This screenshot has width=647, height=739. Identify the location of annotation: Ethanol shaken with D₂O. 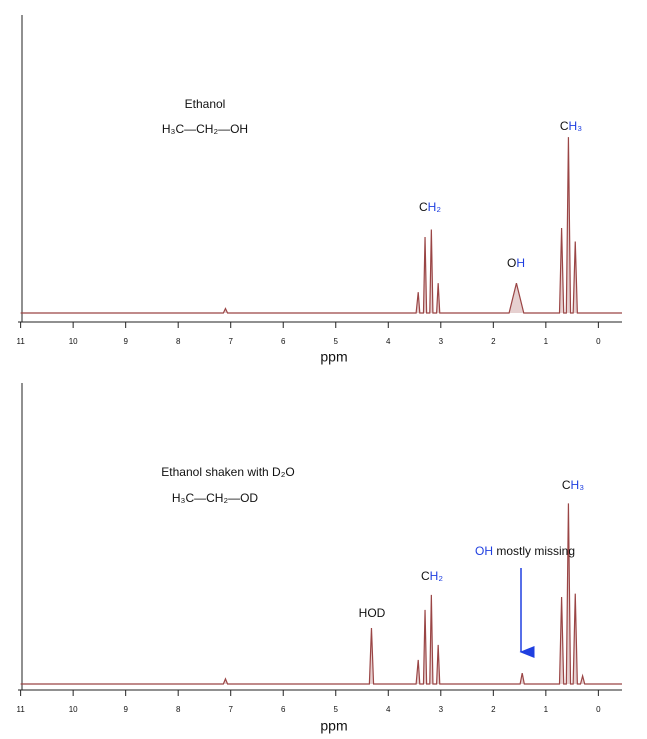
(227, 472).